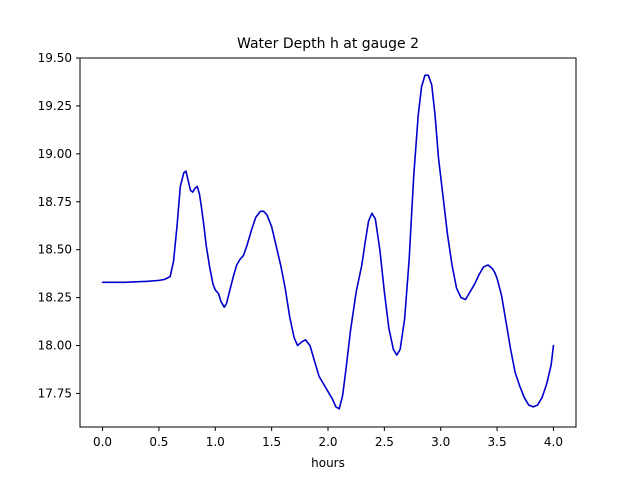 Image resolution: width=640 pixels, height=480 pixels. I want to click on y-tick-label: 19.25, so click(55, 106).